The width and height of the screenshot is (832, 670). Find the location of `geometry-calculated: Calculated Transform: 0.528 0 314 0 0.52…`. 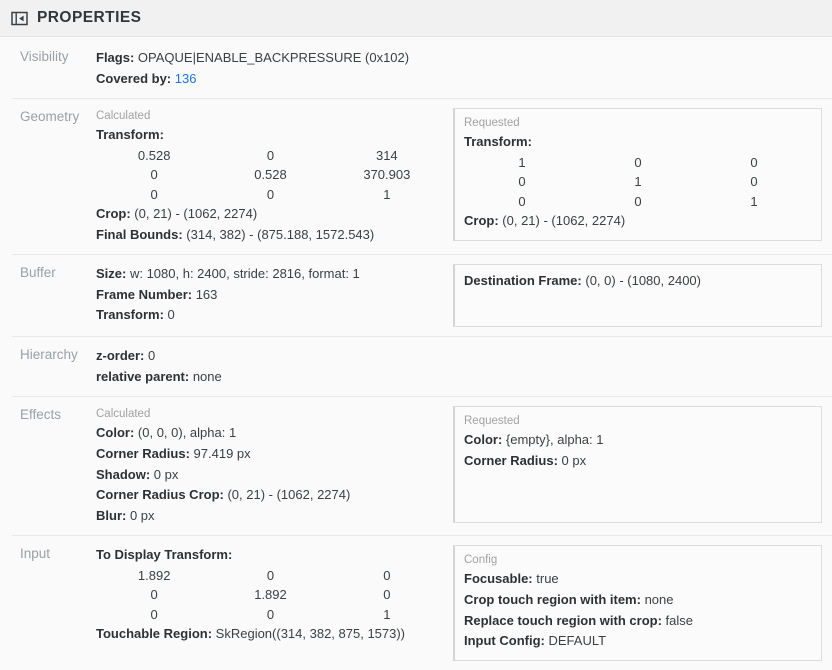

geometry-calculated: Calculated Transform: 0.528 0 314 0 0.52… is located at coordinates (274, 176).